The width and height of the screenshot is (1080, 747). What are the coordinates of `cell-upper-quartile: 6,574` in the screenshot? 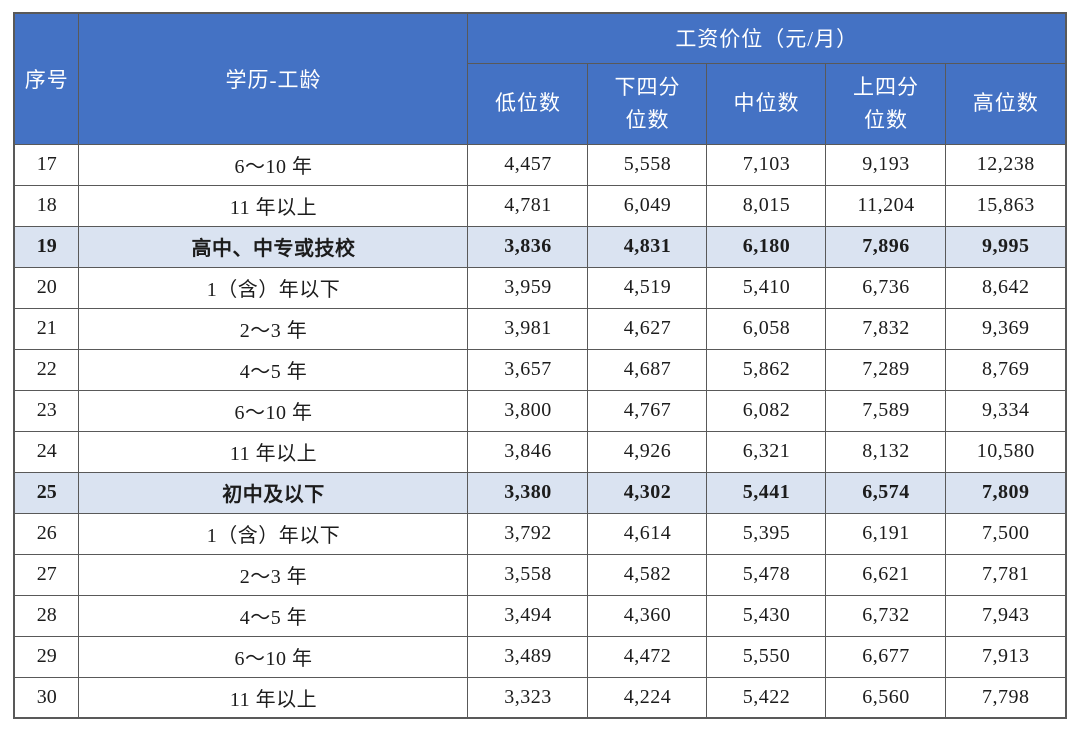 It's located at (886, 492).